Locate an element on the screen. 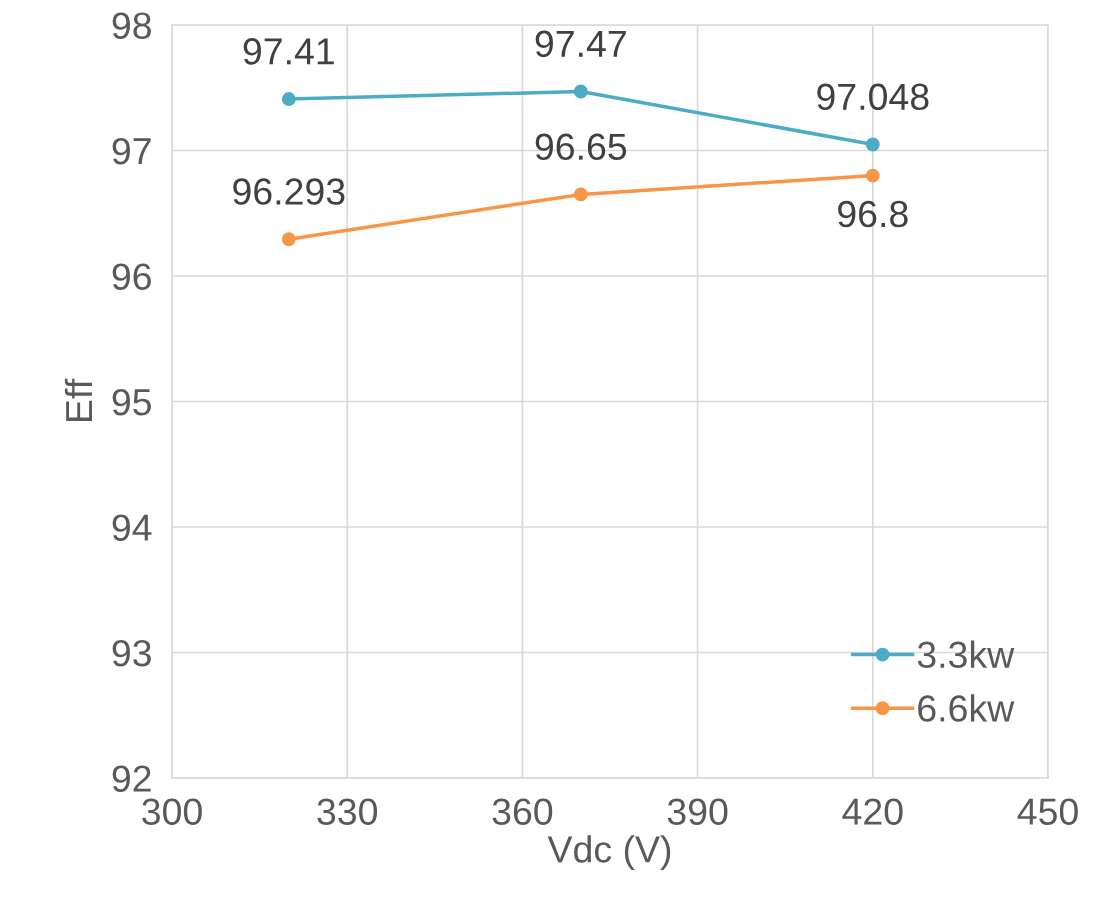 Image resolution: width=1117 pixels, height=917 pixels. y-tick-label: 98 is located at coordinates (131, 25).